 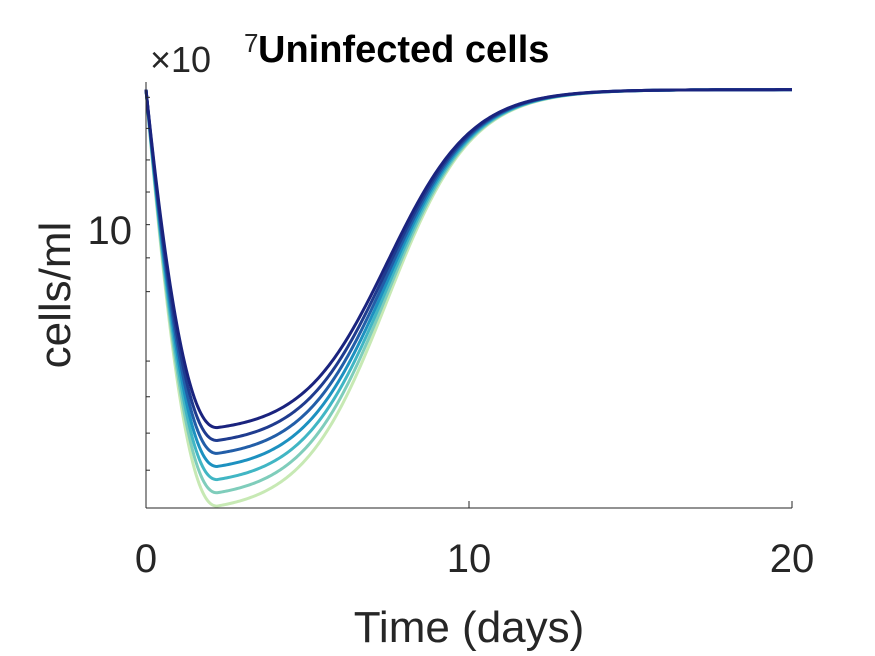 I want to click on chart-title: Uninfected cells, so click(x=403, y=50).